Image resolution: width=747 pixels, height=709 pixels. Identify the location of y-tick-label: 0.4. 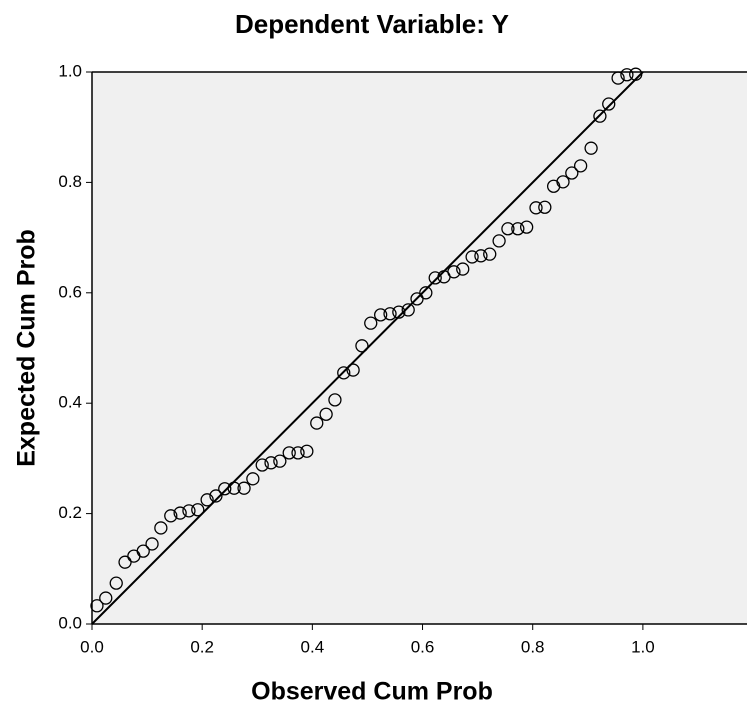
(70, 402).